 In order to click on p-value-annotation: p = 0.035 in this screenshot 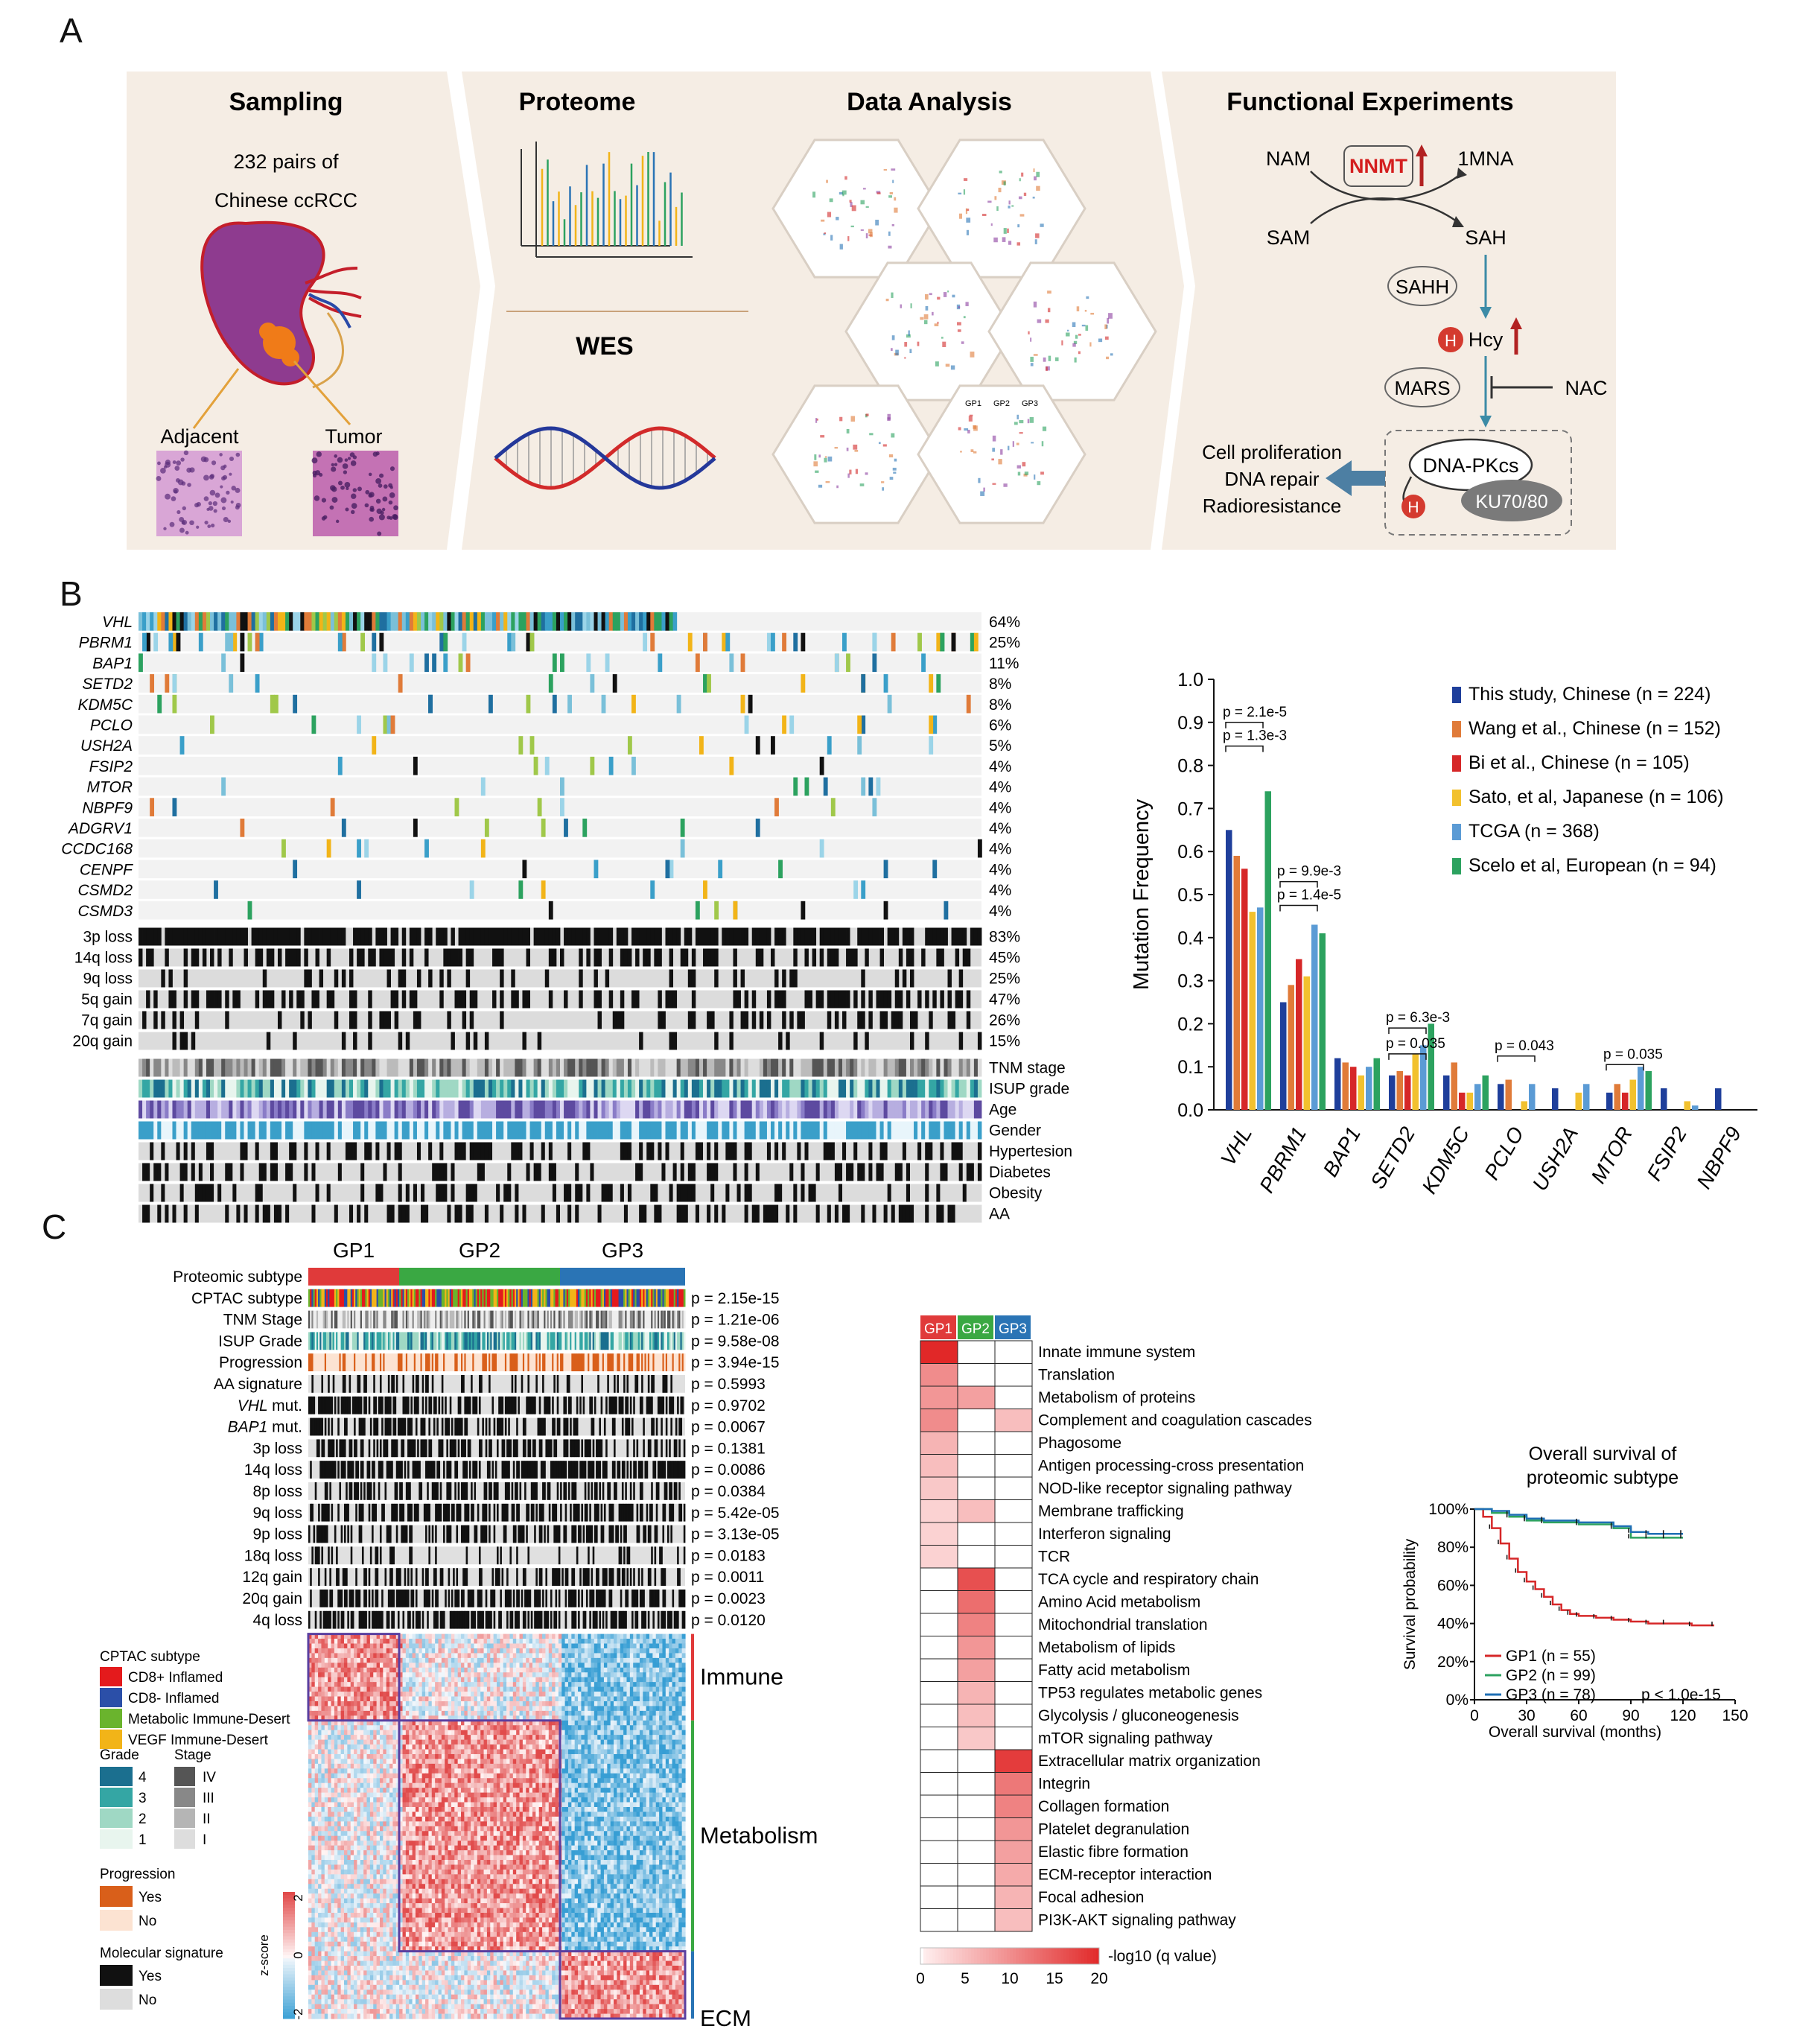, I will do `click(1415, 1044)`.